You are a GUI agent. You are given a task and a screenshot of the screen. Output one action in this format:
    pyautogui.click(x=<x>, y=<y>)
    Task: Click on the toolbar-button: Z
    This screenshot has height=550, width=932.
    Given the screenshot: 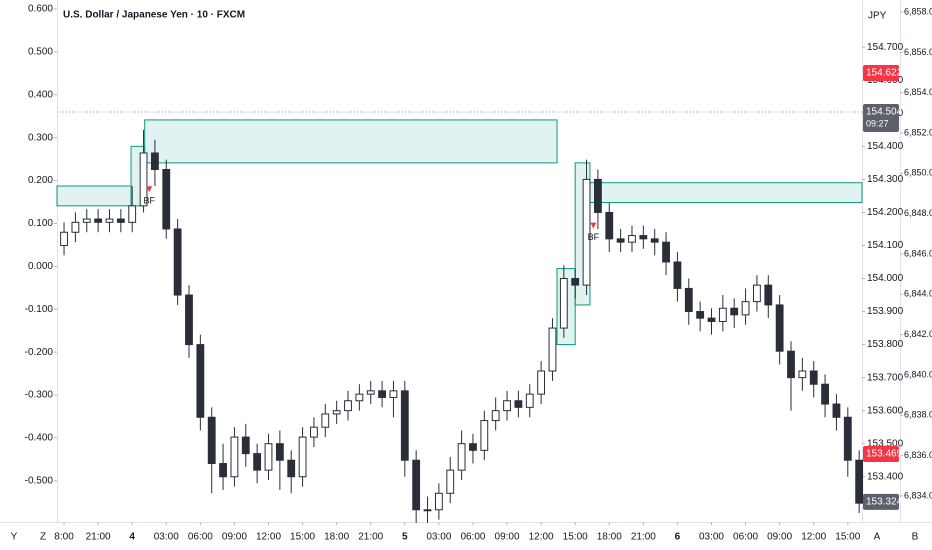 What is the action you would take?
    pyautogui.click(x=43, y=537)
    